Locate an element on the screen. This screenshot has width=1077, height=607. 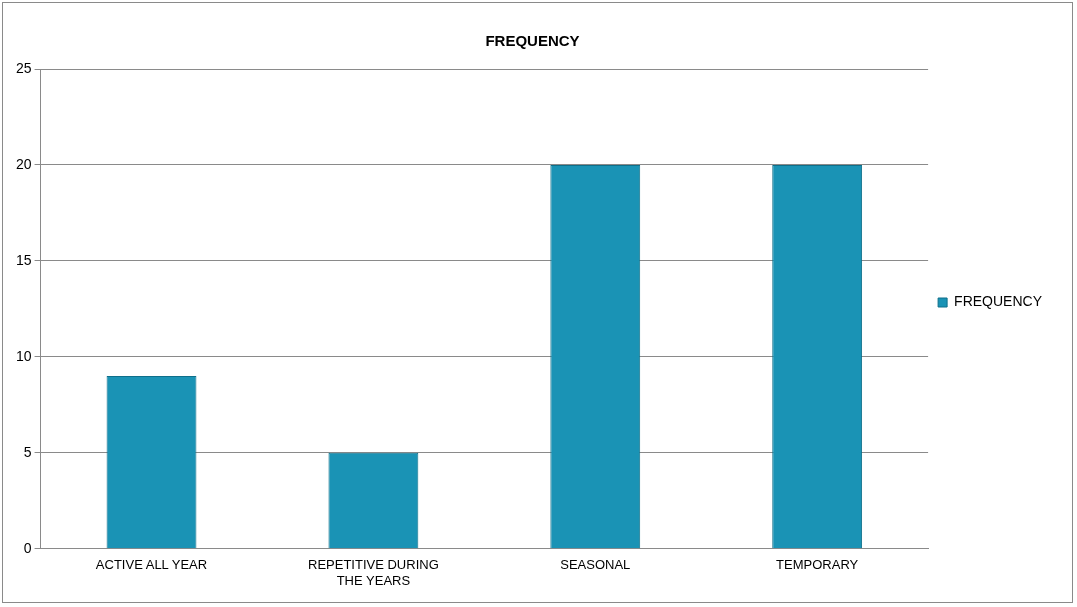
x-tick-label: TEMPORARY is located at coordinates (817, 565).